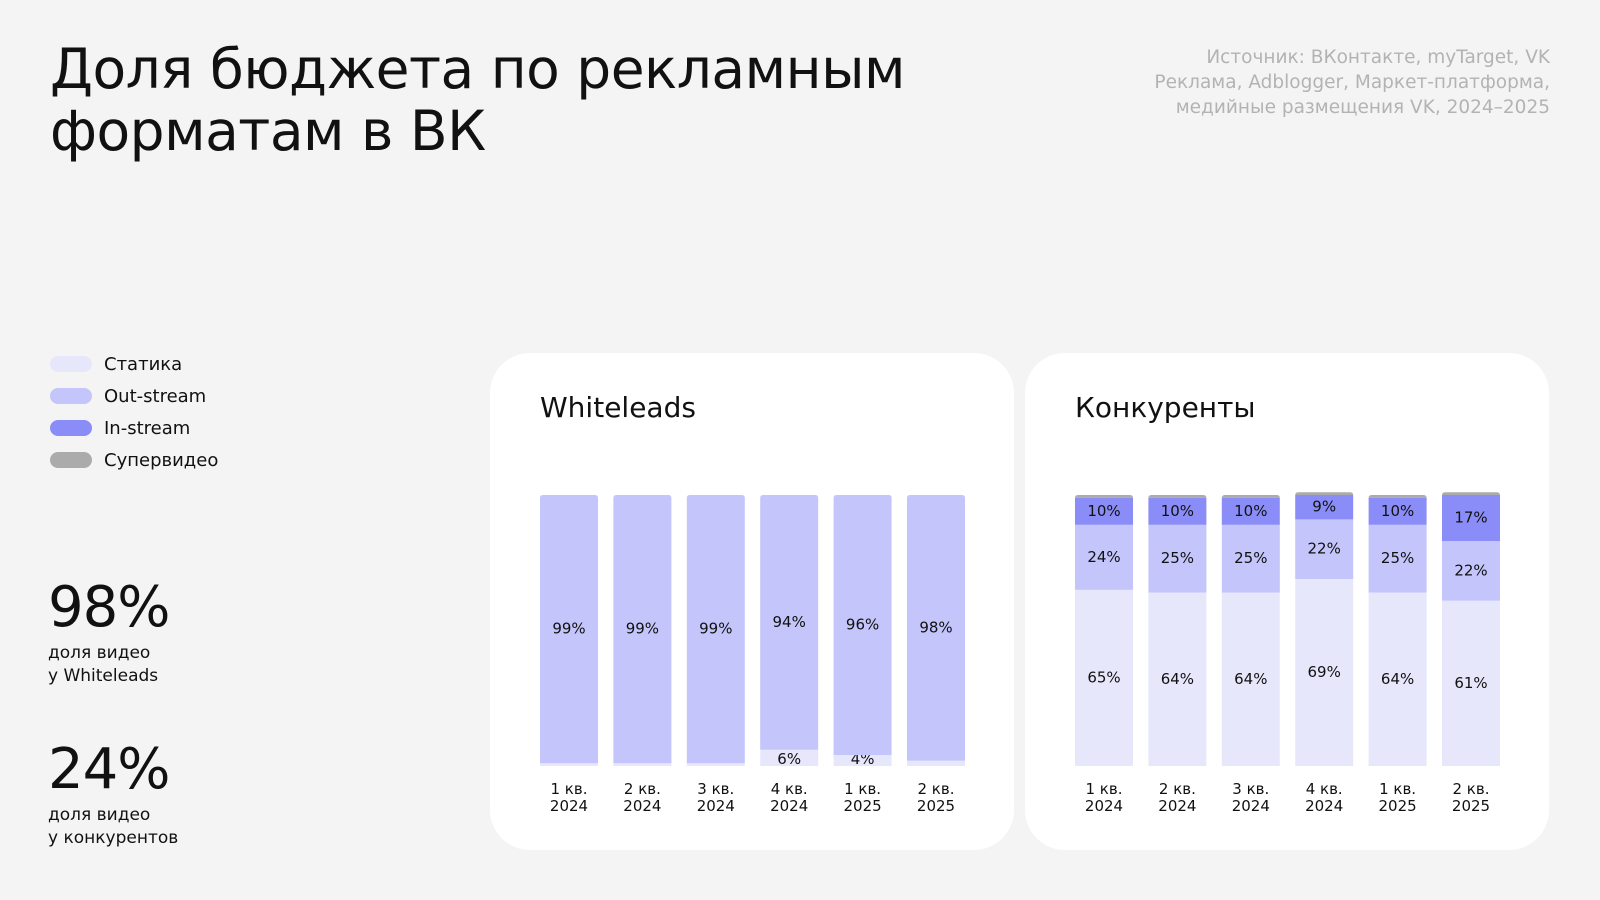 The width and height of the screenshot is (1600, 900). Describe the element at coordinates (1397, 679) in the screenshot. I see `data-label-статика-4: 64%` at that location.